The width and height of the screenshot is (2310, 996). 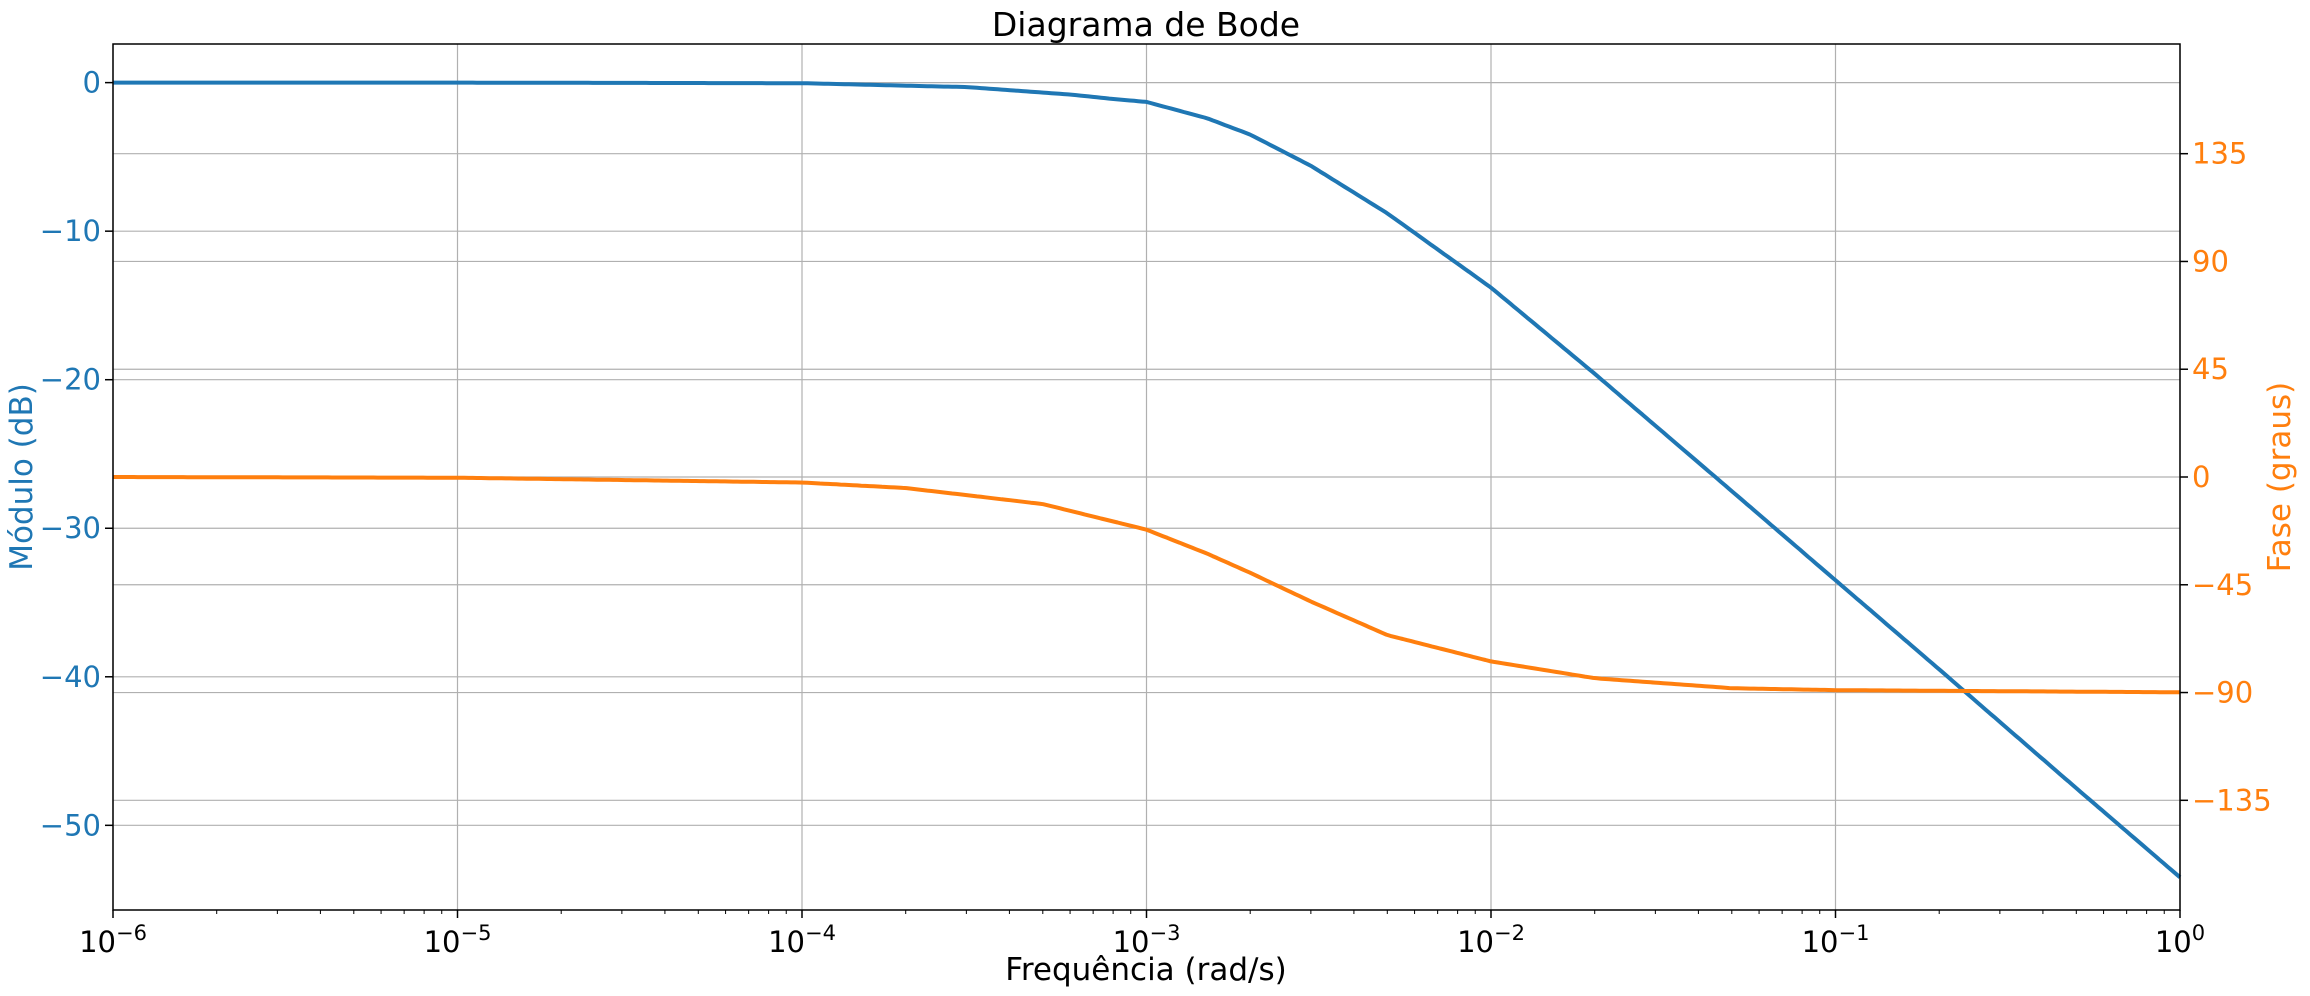 I want to click on right-y-tick-label: 90, so click(x=2210, y=261).